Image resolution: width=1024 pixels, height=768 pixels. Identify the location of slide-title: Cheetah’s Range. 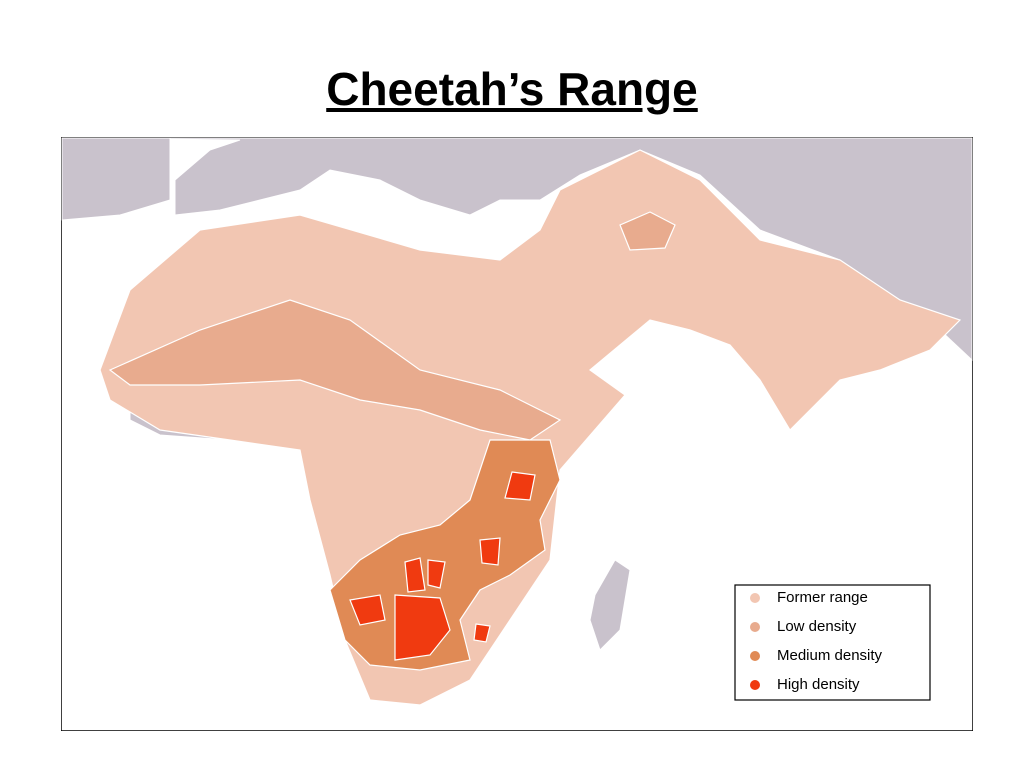
(512, 89).